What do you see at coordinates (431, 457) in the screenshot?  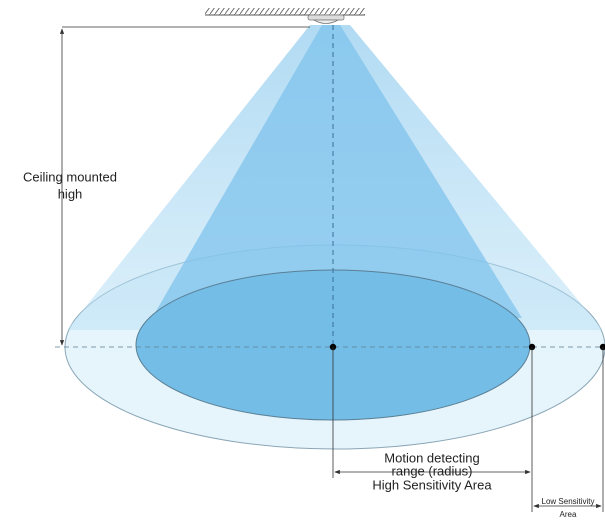 I see `range-label: Motion detecting` at bounding box center [431, 457].